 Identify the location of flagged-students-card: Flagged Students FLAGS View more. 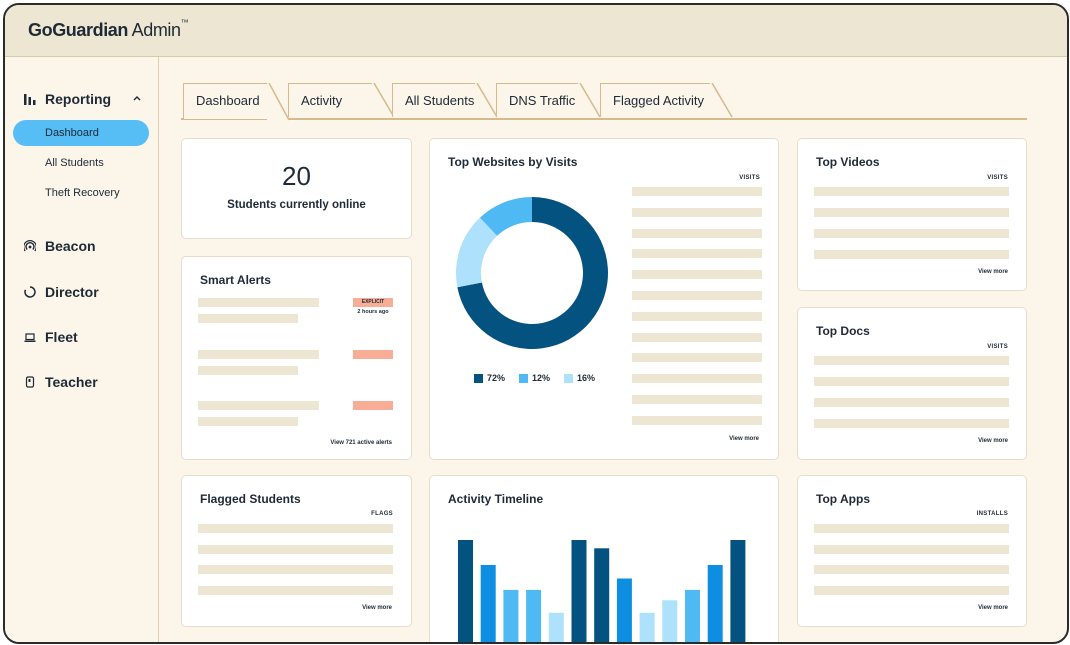
(296, 551).